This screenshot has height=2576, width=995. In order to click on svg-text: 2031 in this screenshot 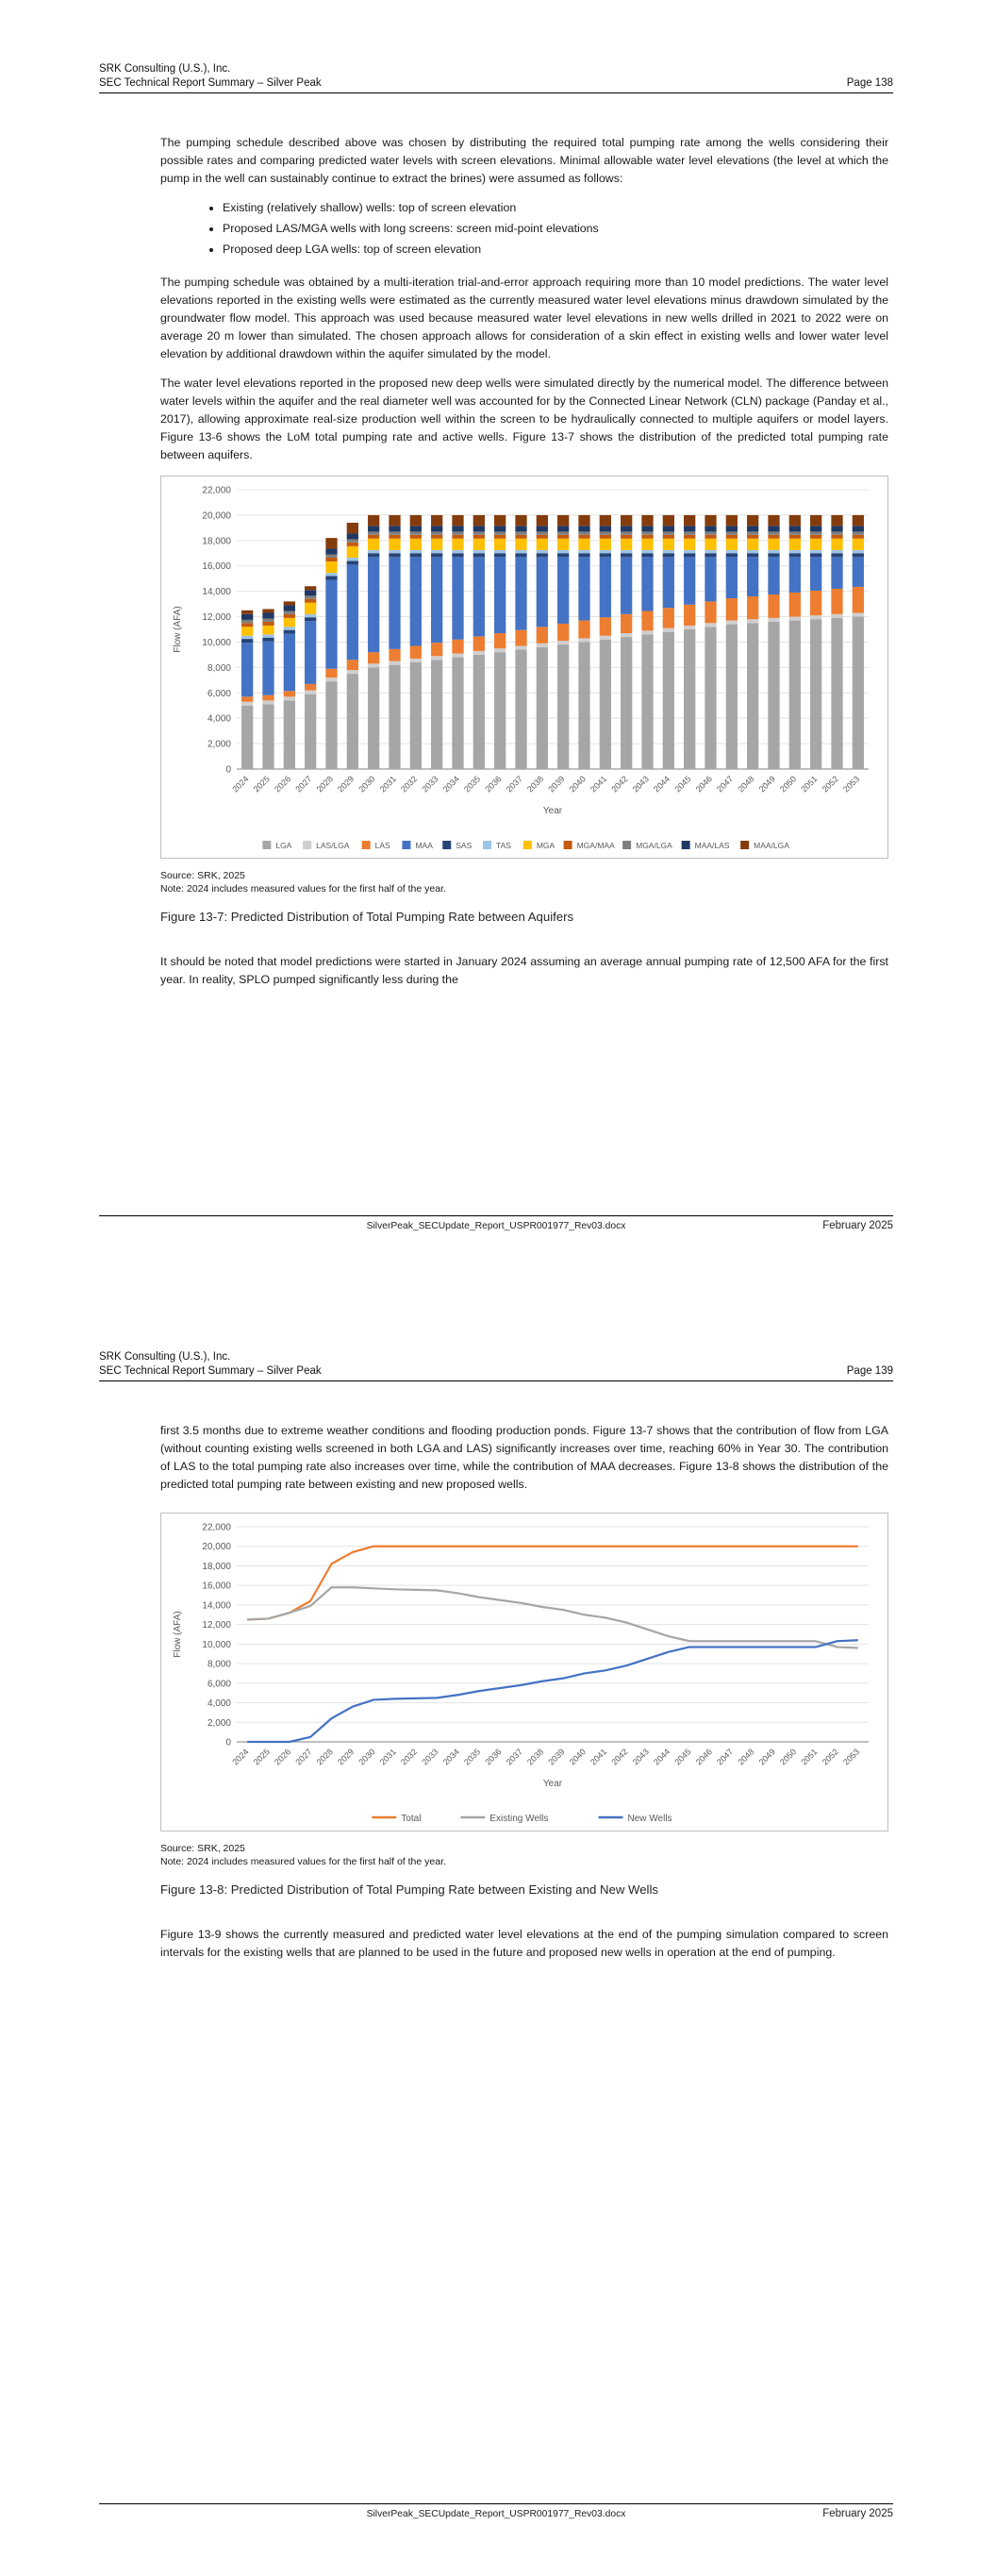, I will do `click(388, 784)`.